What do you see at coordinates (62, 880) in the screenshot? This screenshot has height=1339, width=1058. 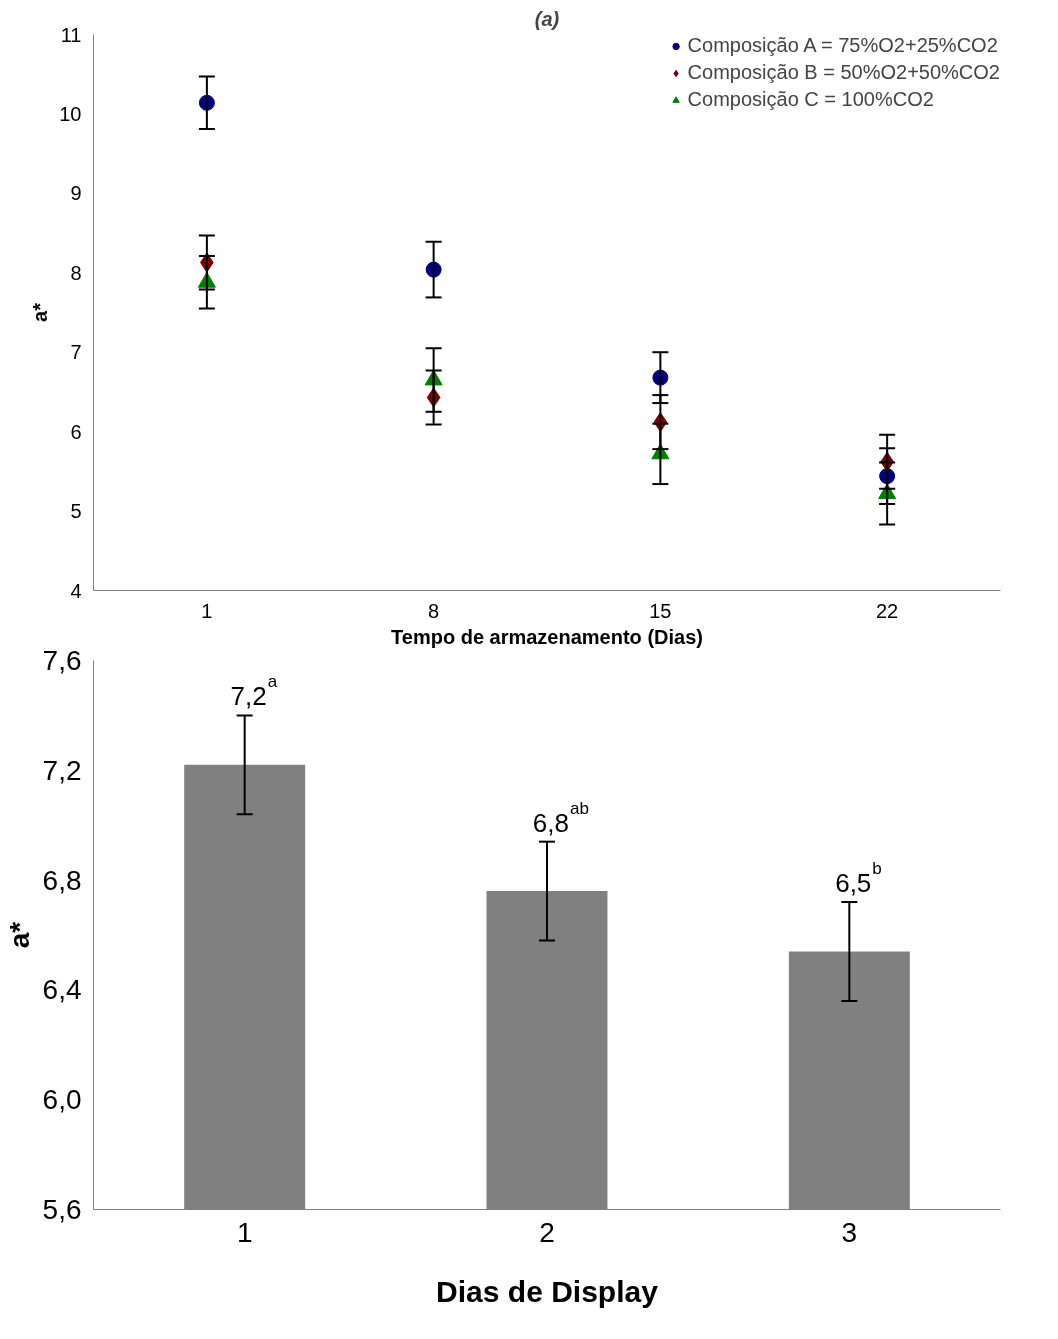 I see `y-tick-label: 6,8` at bounding box center [62, 880].